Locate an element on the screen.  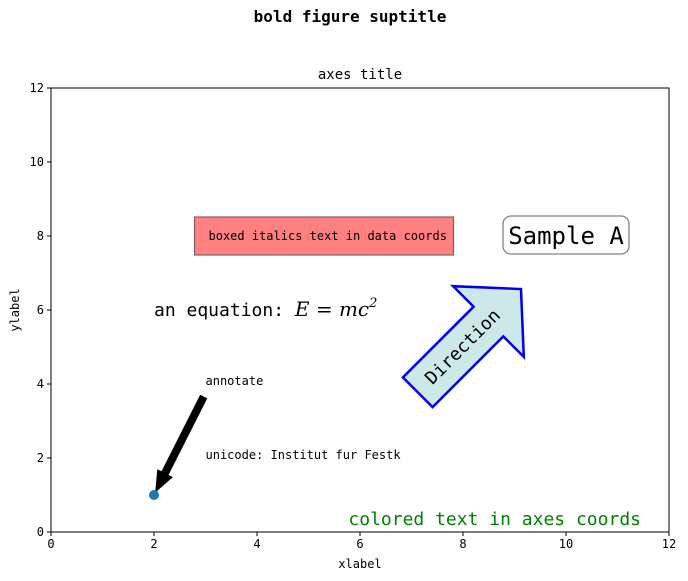
scatter-points is located at coordinates (154, 495).